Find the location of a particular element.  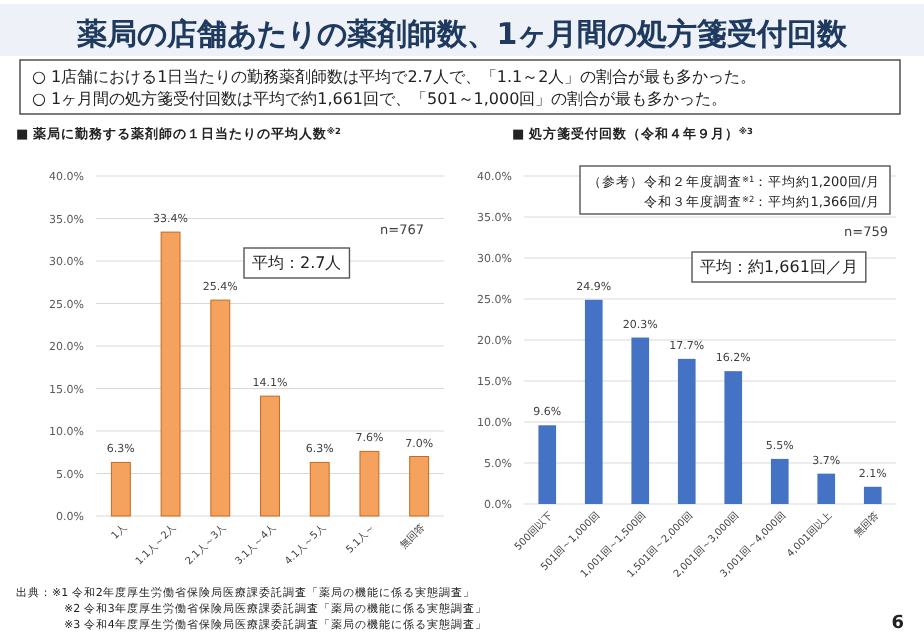

chart-title: 薬局の店舗あたりの薬剤師数、1ヶ月間の処方箋受付回数 is located at coordinates (462, 34).